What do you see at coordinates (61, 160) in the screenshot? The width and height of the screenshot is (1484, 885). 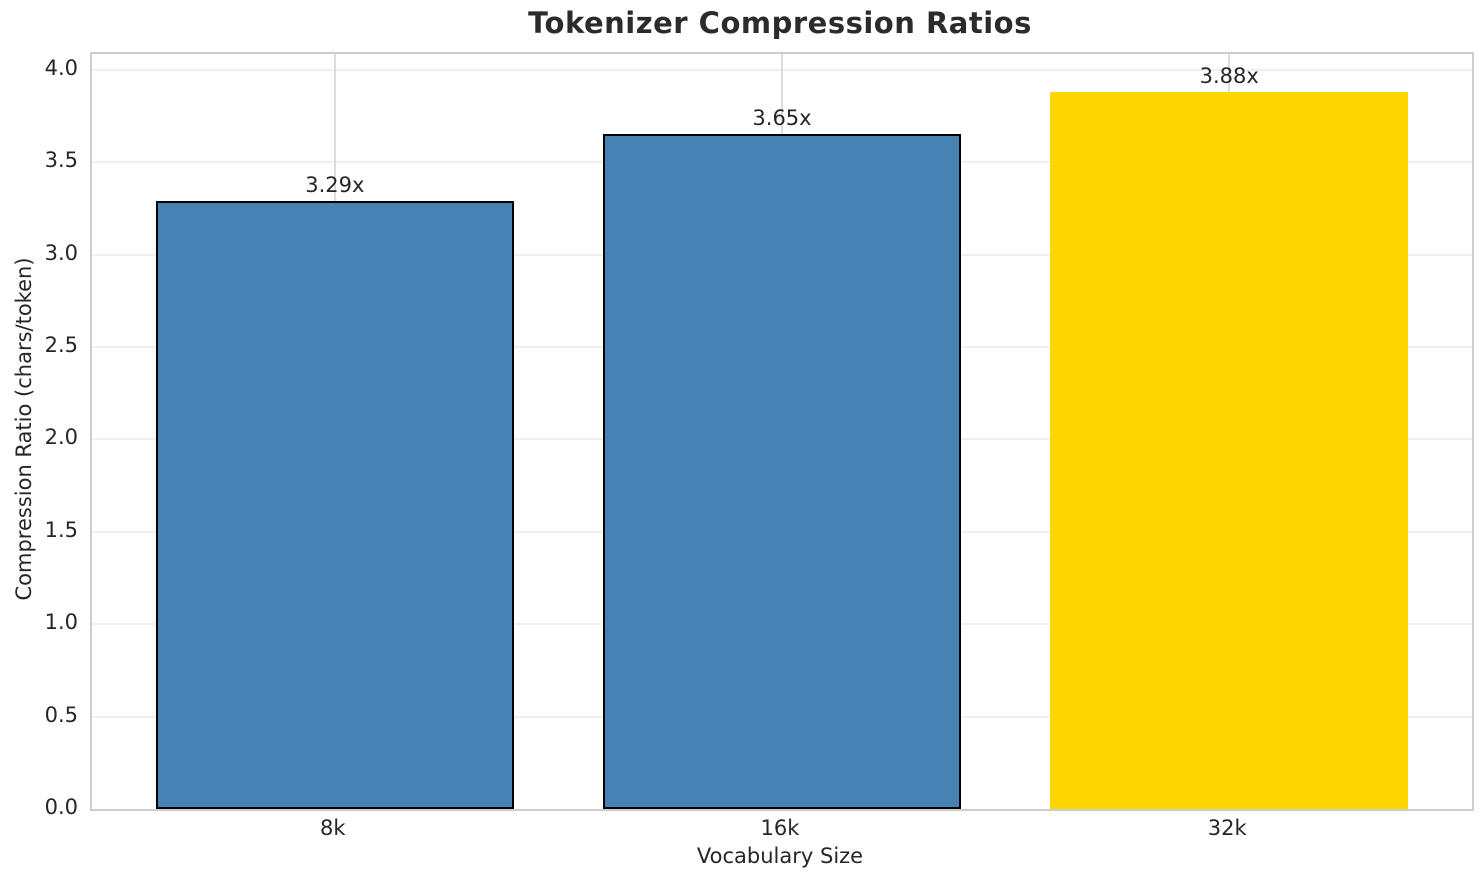 I see `y-tick-label: 3.5` at bounding box center [61, 160].